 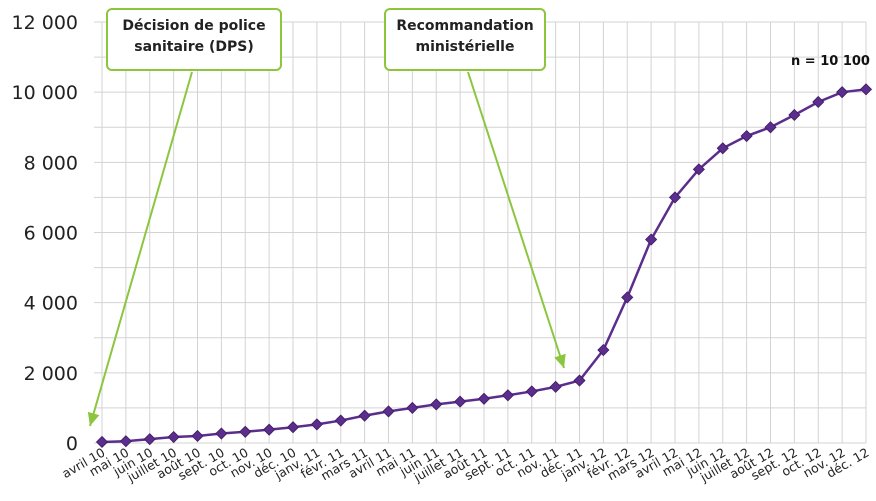 What do you see at coordinates (51, 304) in the screenshot?
I see `y-tick-label: 4 000` at bounding box center [51, 304].